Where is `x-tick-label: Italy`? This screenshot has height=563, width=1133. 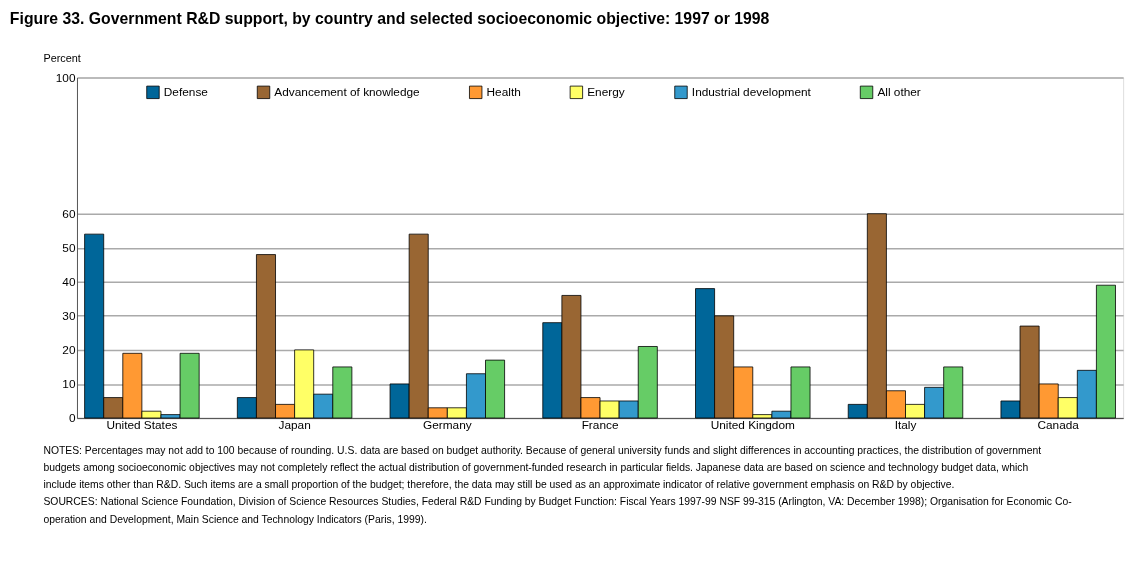 x-tick-label: Italy is located at coordinates (905, 425).